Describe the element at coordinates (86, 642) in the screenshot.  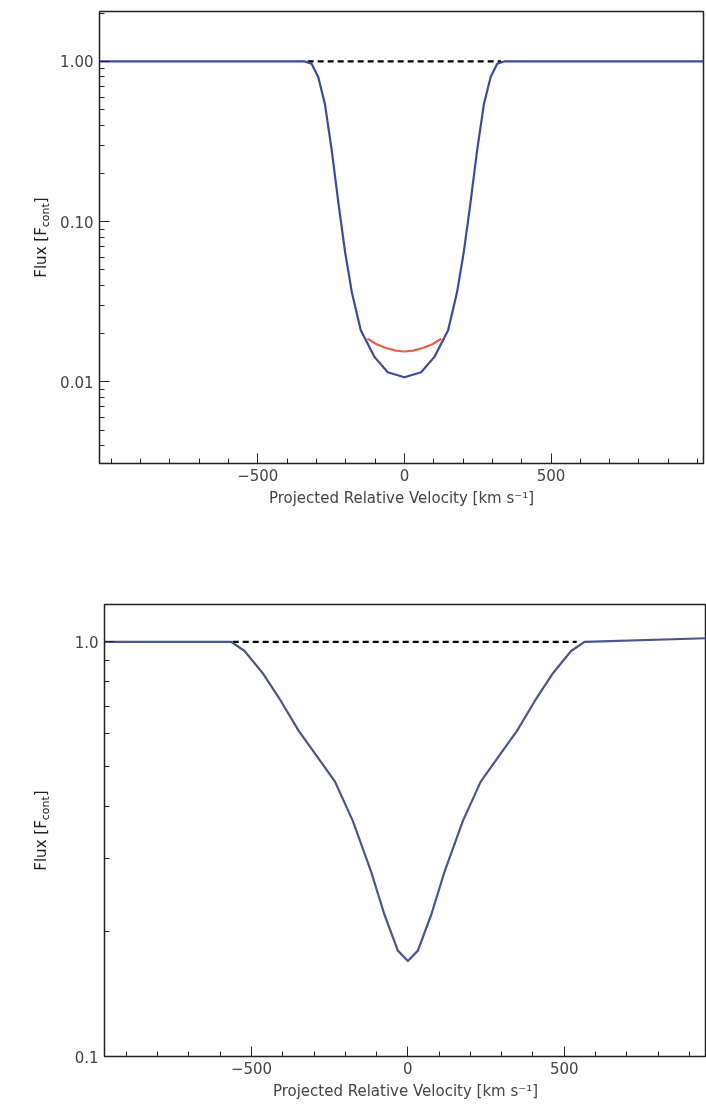
I see `y-tick-label: 1.0` at that location.